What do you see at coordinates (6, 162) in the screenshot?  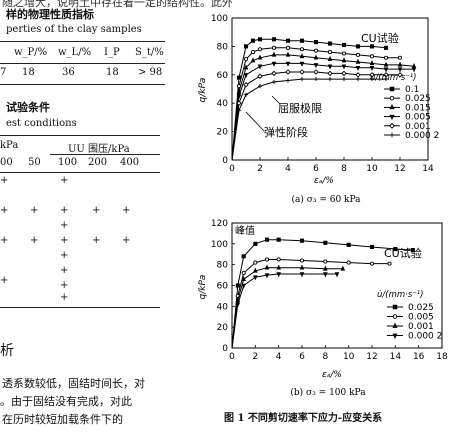 I see `table2-header: 00` at bounding box center [6, 162].